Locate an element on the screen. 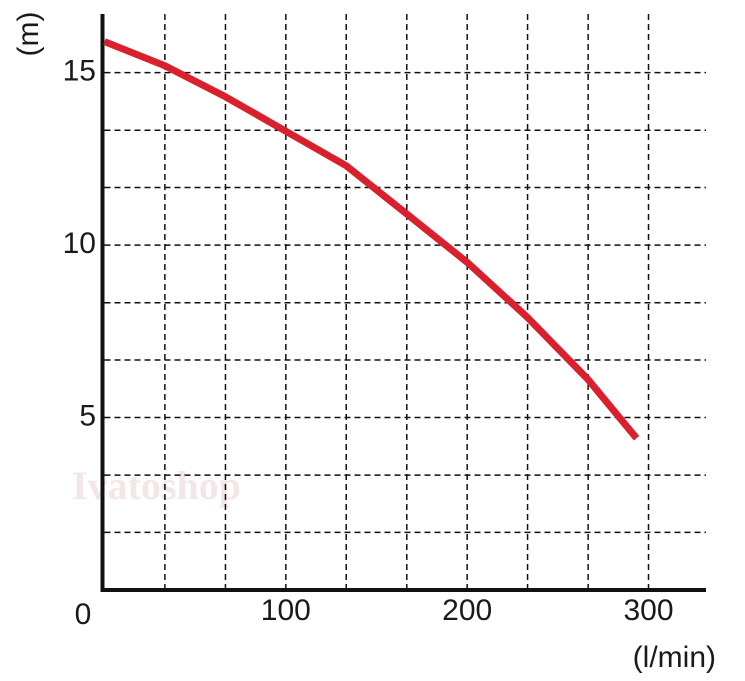 The height and width of the screenshot is (681, 745). y-tick-label: 10 is located at coordinates (79, 243).